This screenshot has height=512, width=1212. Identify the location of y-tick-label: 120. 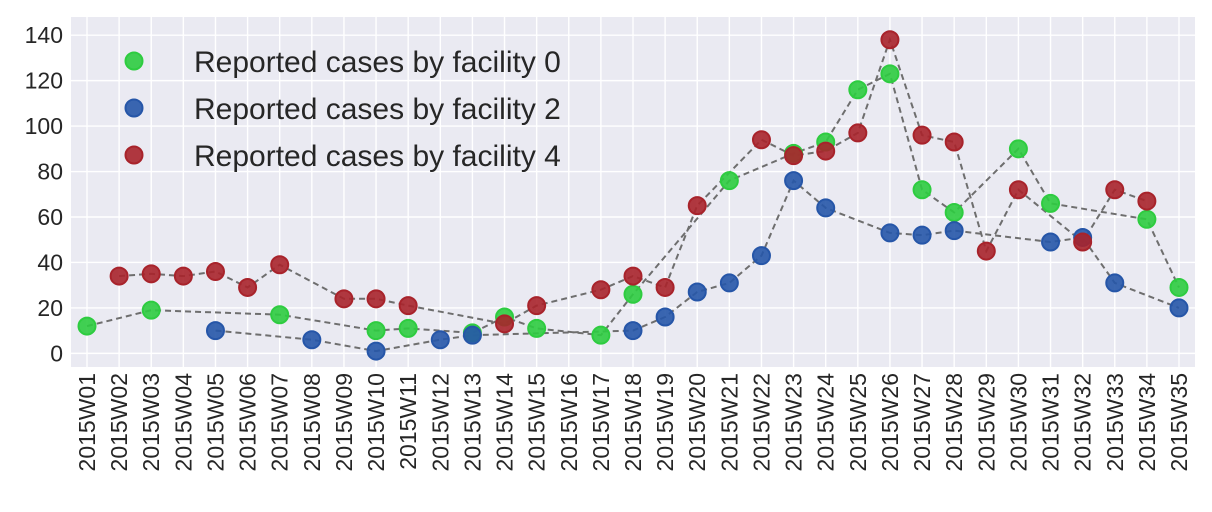
(44, 81).